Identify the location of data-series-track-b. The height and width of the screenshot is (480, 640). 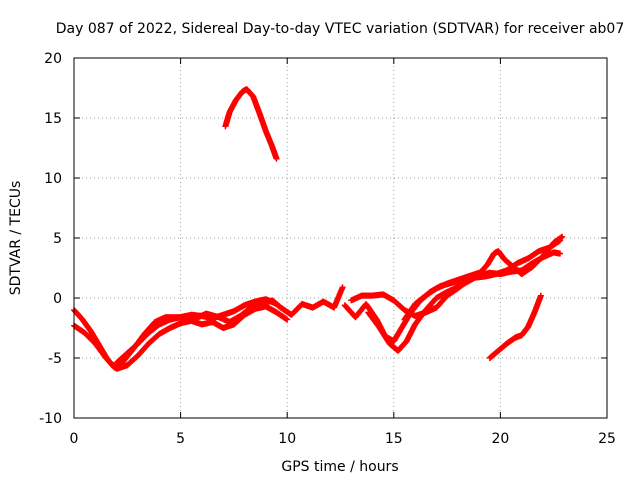
(181, 337).